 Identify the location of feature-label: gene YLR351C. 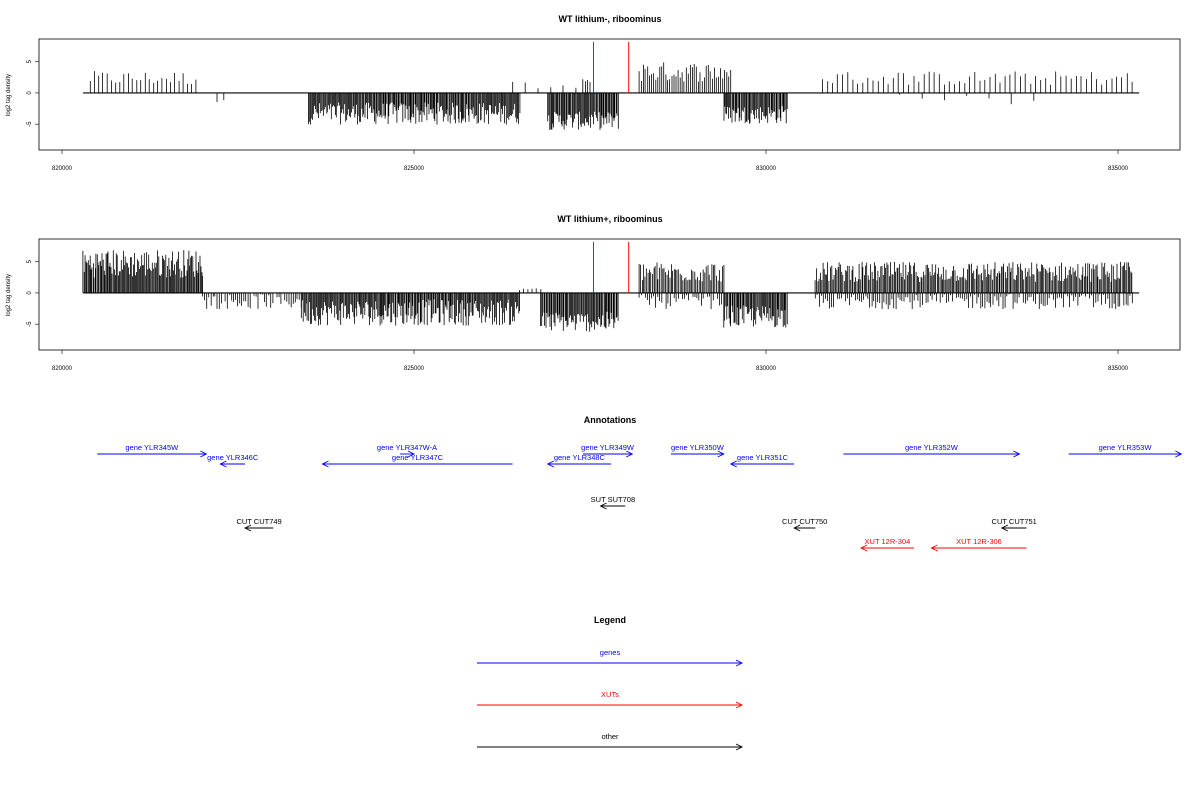
(763, 457).